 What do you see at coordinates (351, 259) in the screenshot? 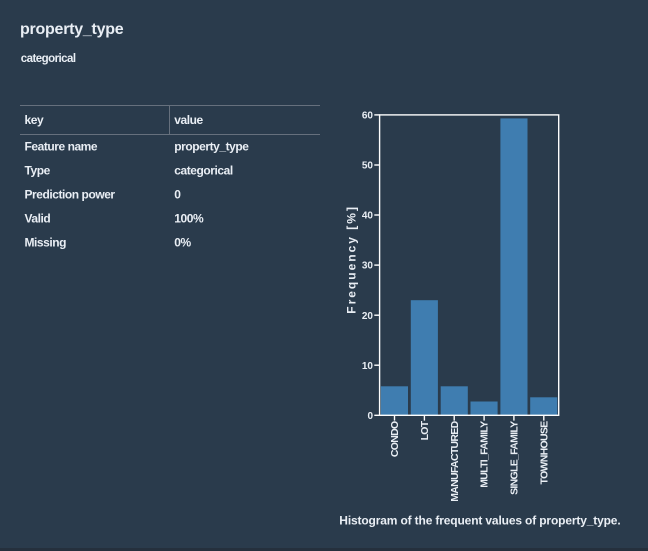
I see `svg-text: Frequency [%]` at bounding box center [351, 259].